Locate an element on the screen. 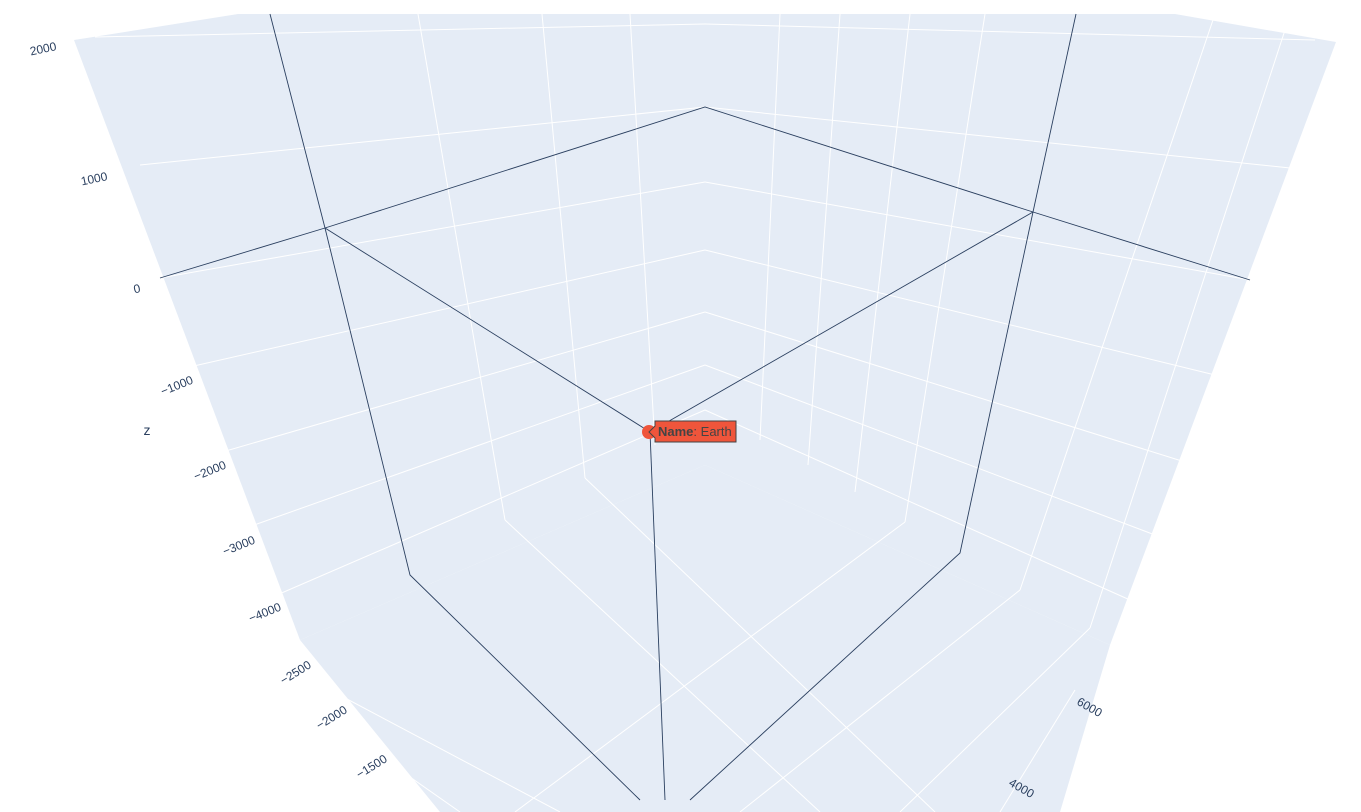  z-tick-label: −4000 is located at coordinates (265, 613).